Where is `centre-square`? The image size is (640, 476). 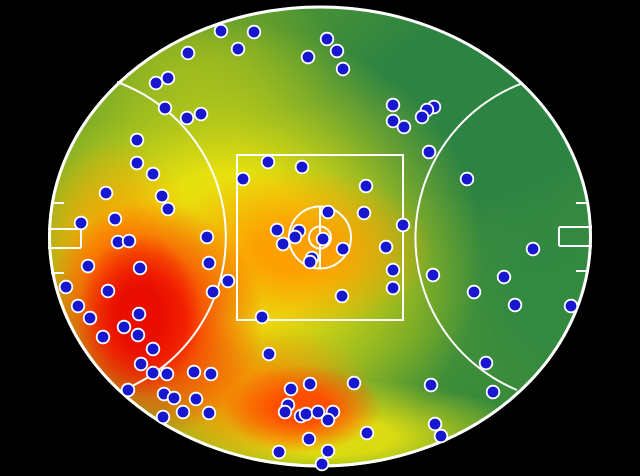
centre-square is located at coordinates (320, 237).